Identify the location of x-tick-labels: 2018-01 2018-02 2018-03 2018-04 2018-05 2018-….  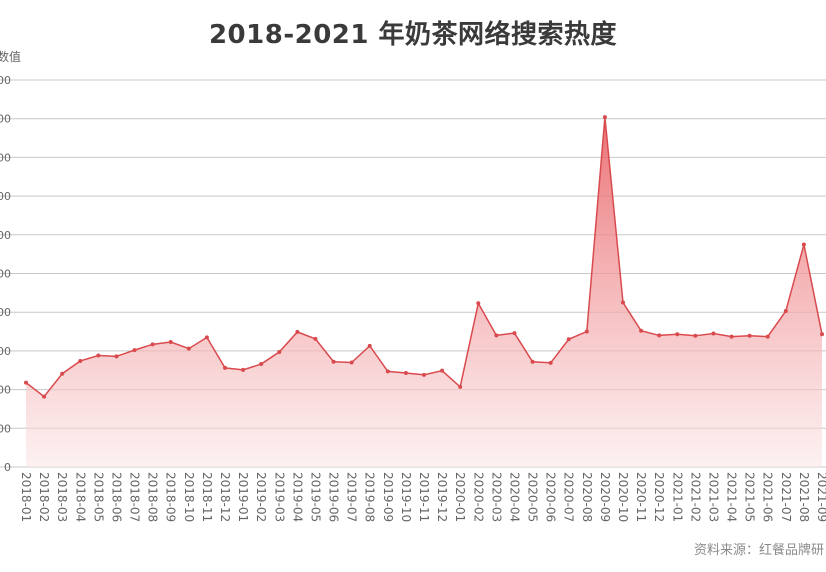
(422, 497).